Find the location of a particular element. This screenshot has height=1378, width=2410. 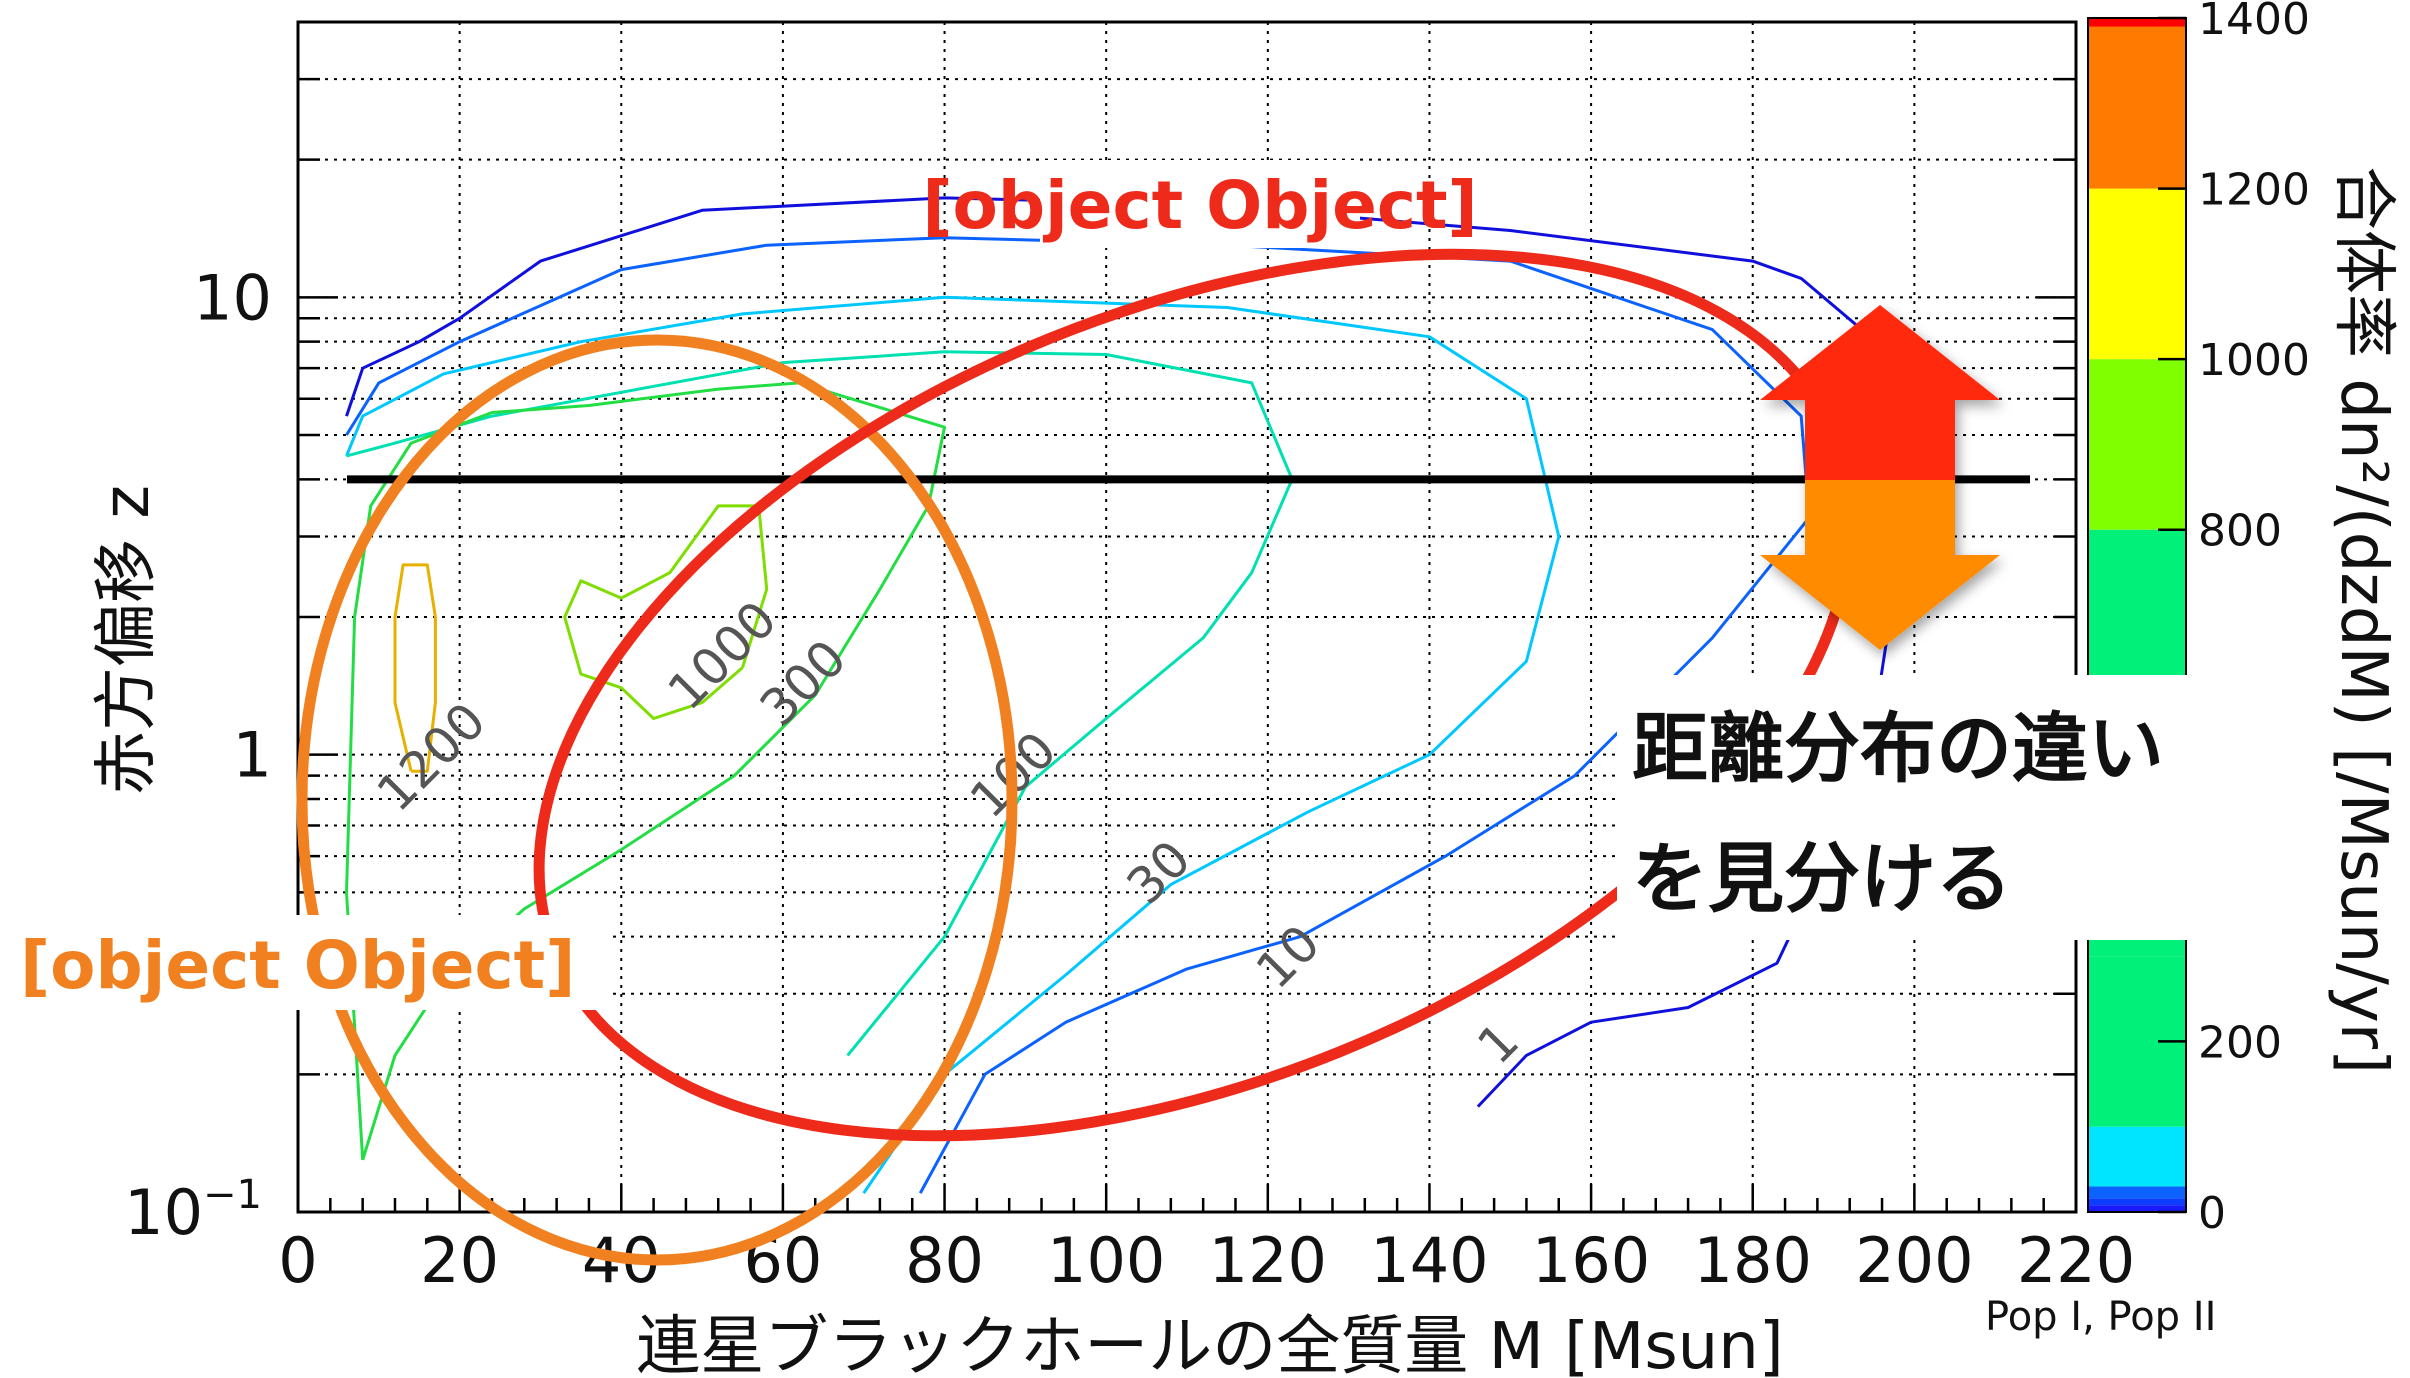

colorbar-tick-label: 1000 is located at coordinates (2254, 360).